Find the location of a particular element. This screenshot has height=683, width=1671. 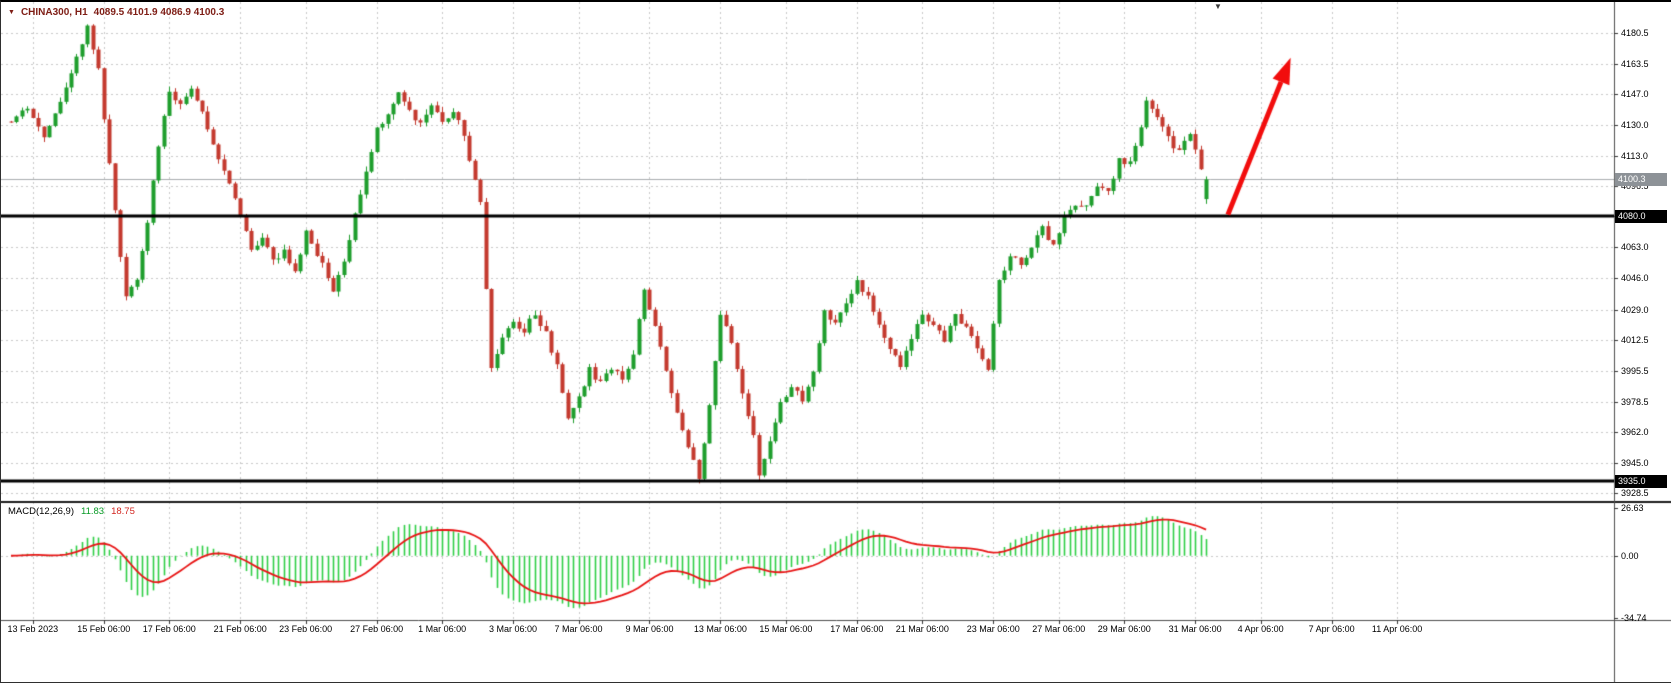

price-tick-label: 3962.0 is located at coordinates (1635, 431).